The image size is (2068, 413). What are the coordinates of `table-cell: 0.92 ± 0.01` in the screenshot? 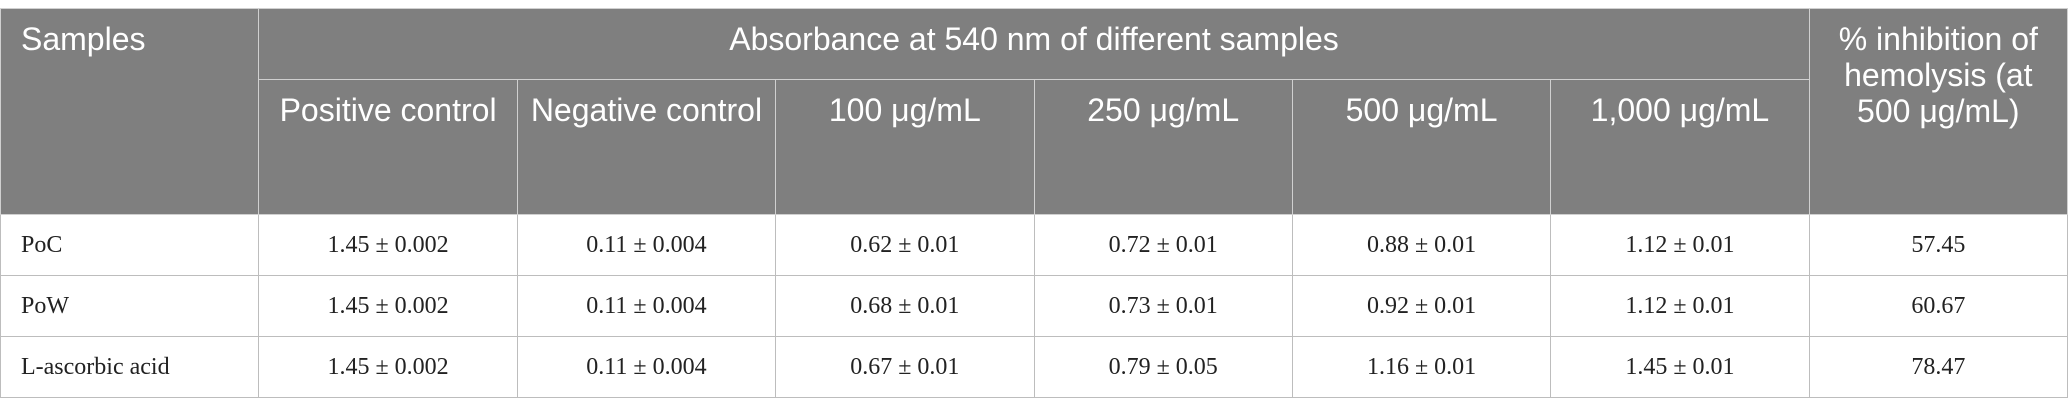 It's located at (1421, 306).